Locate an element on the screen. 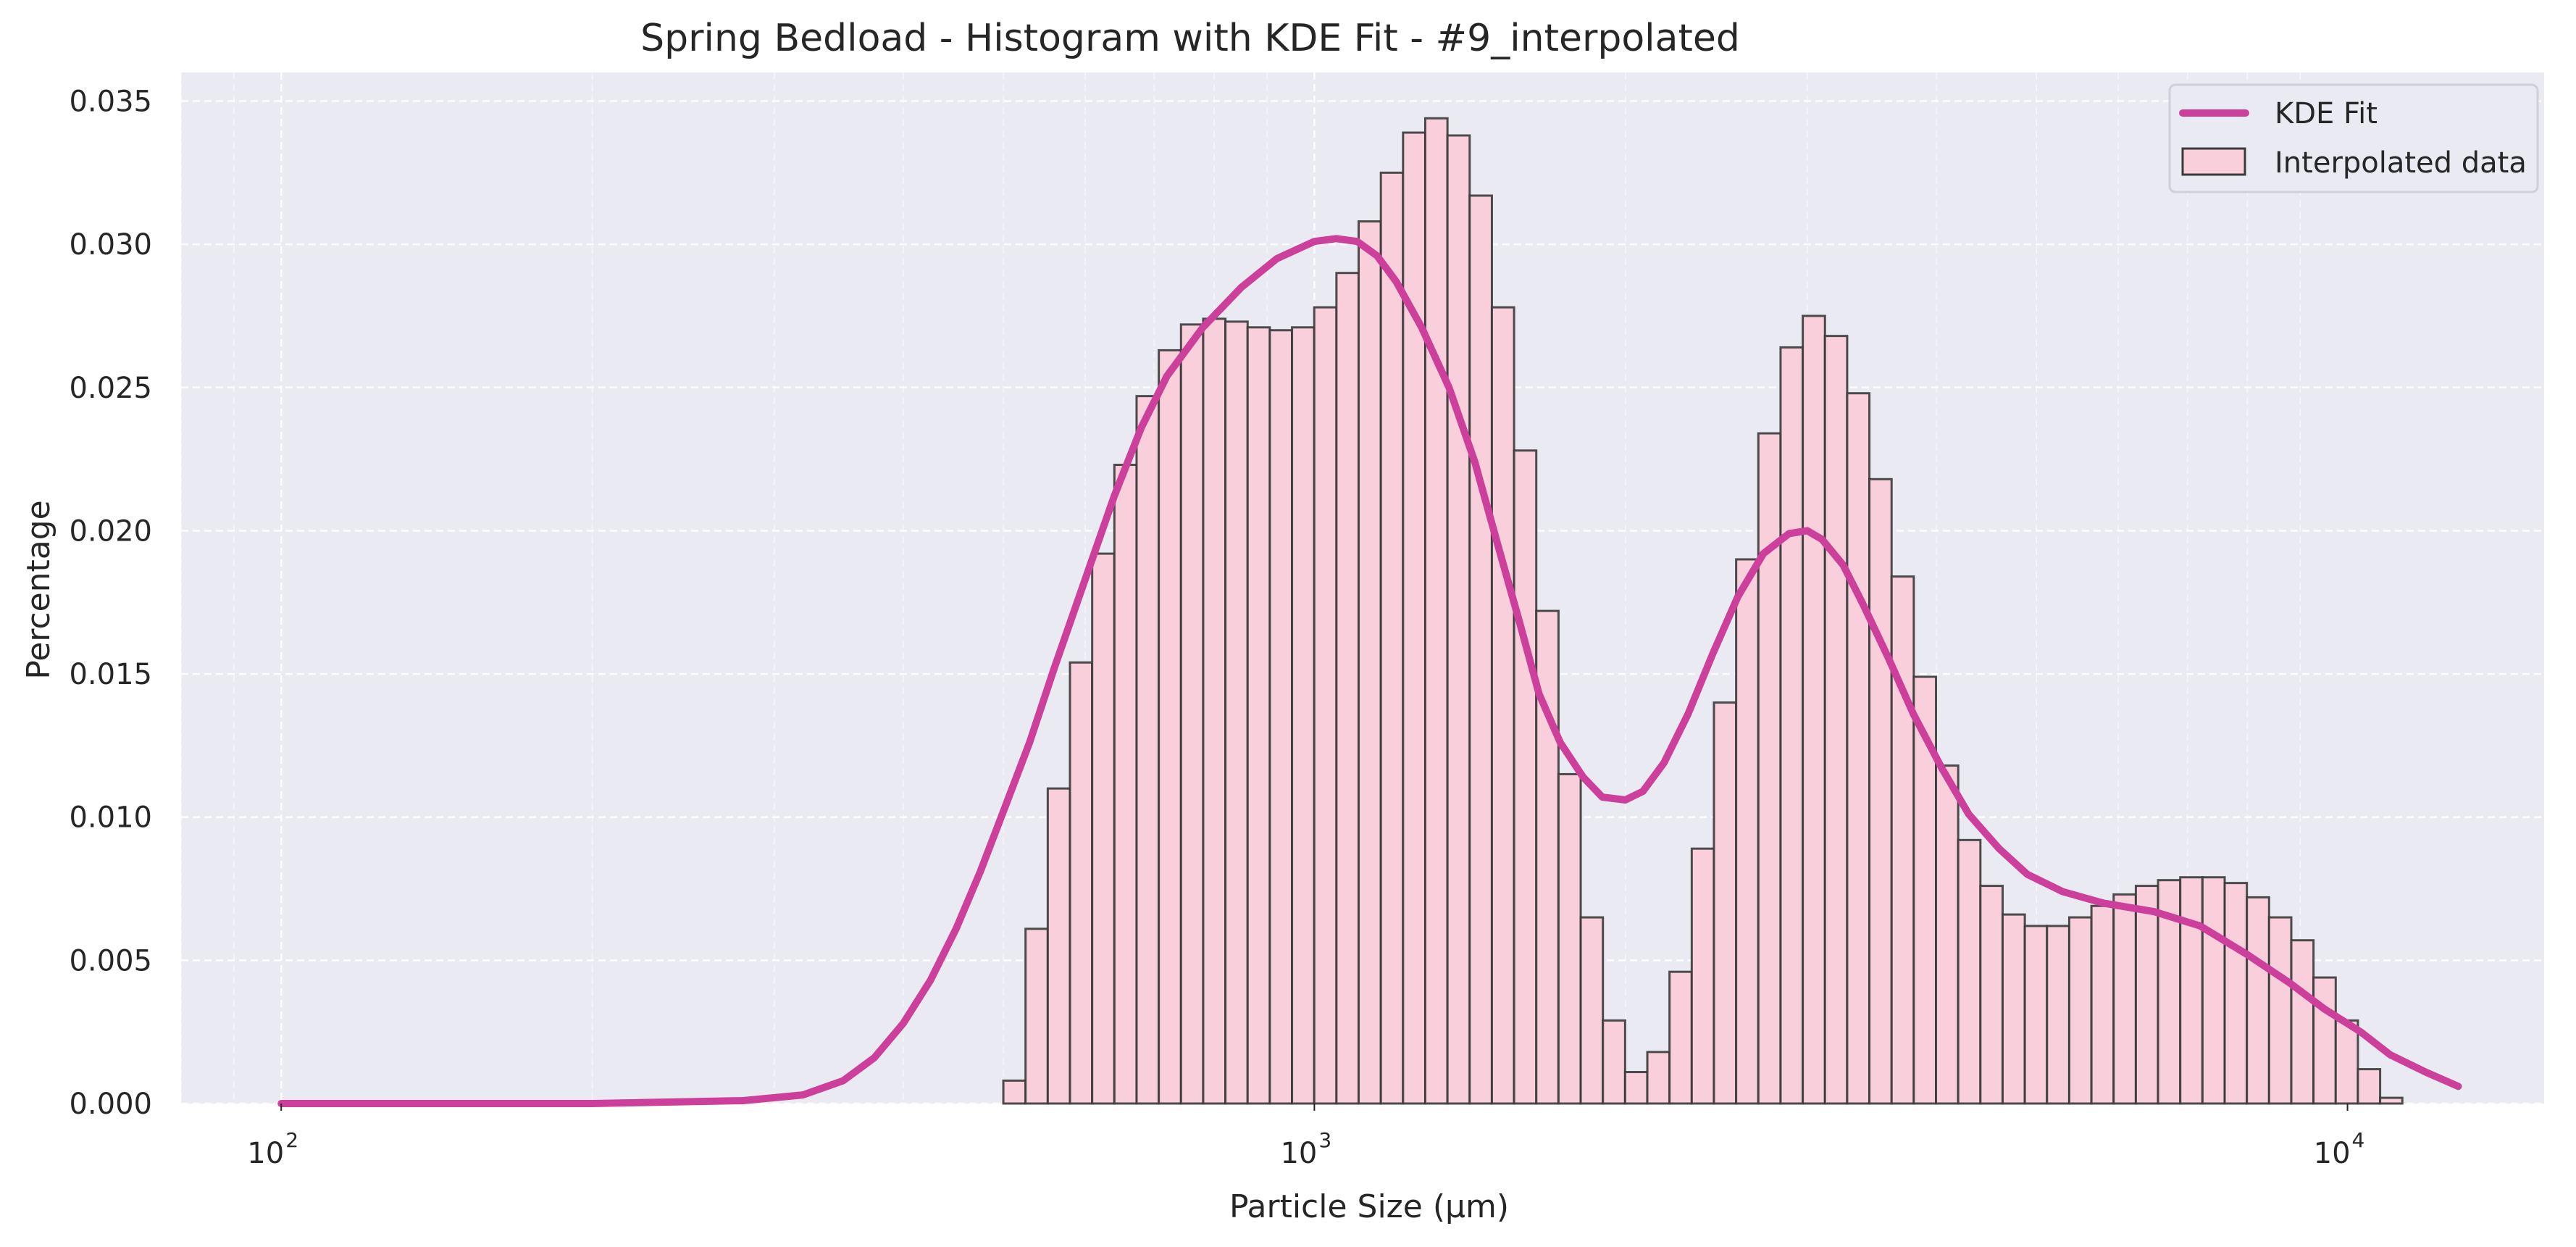  y-axis-title: Percentage is located at coordinates (38, 590).